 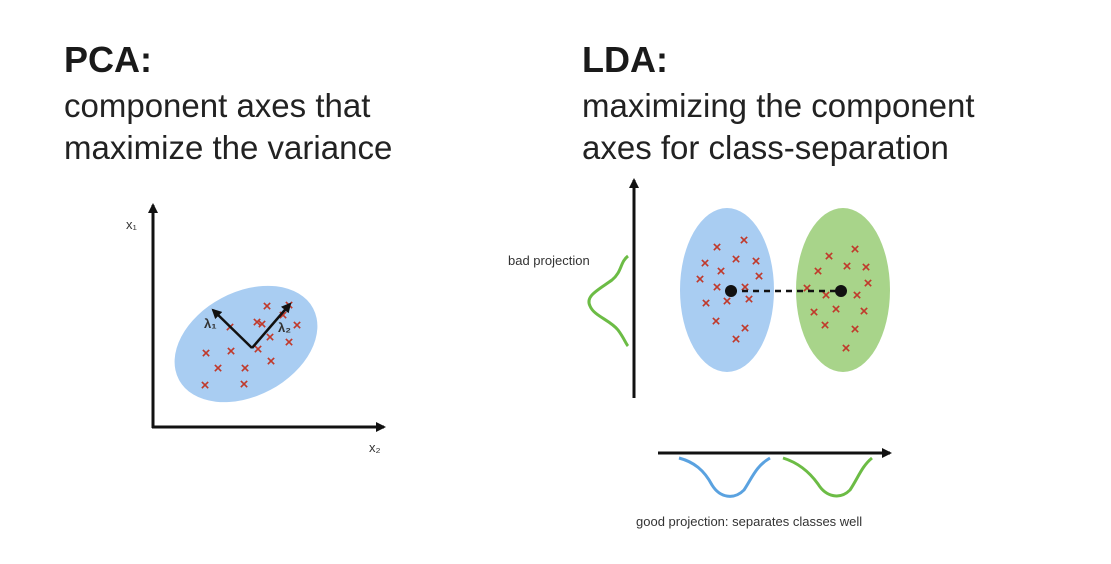 I want to click on lda-green-class-mean, so click(x=841, y=291).